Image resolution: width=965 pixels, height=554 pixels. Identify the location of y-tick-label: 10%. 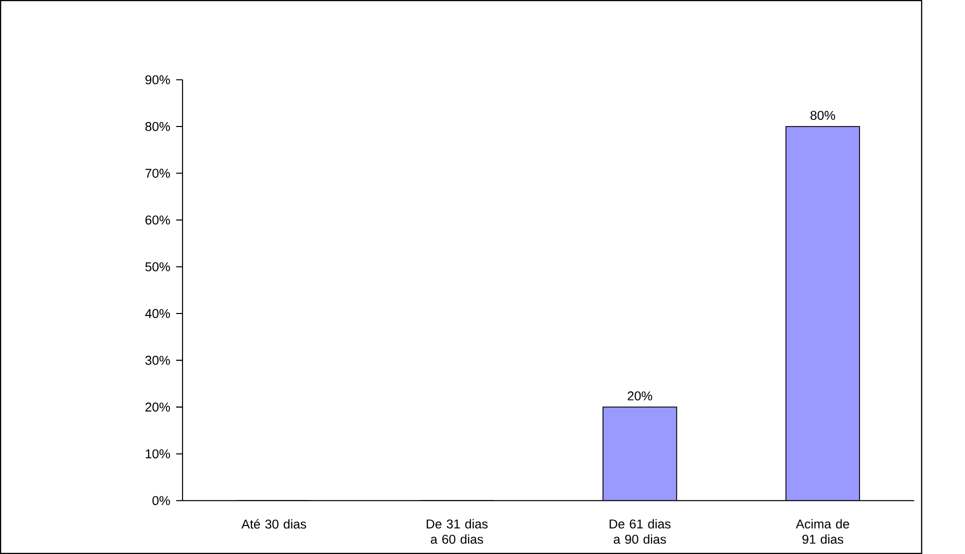
(158, 453).